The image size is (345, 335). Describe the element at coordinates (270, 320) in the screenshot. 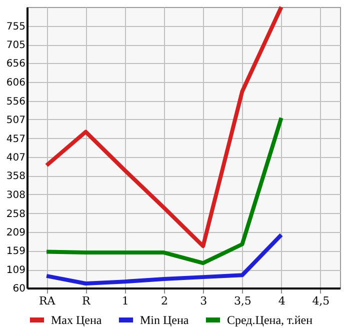

I see `legend-label: Сред.Цена, т.йен` at that location.